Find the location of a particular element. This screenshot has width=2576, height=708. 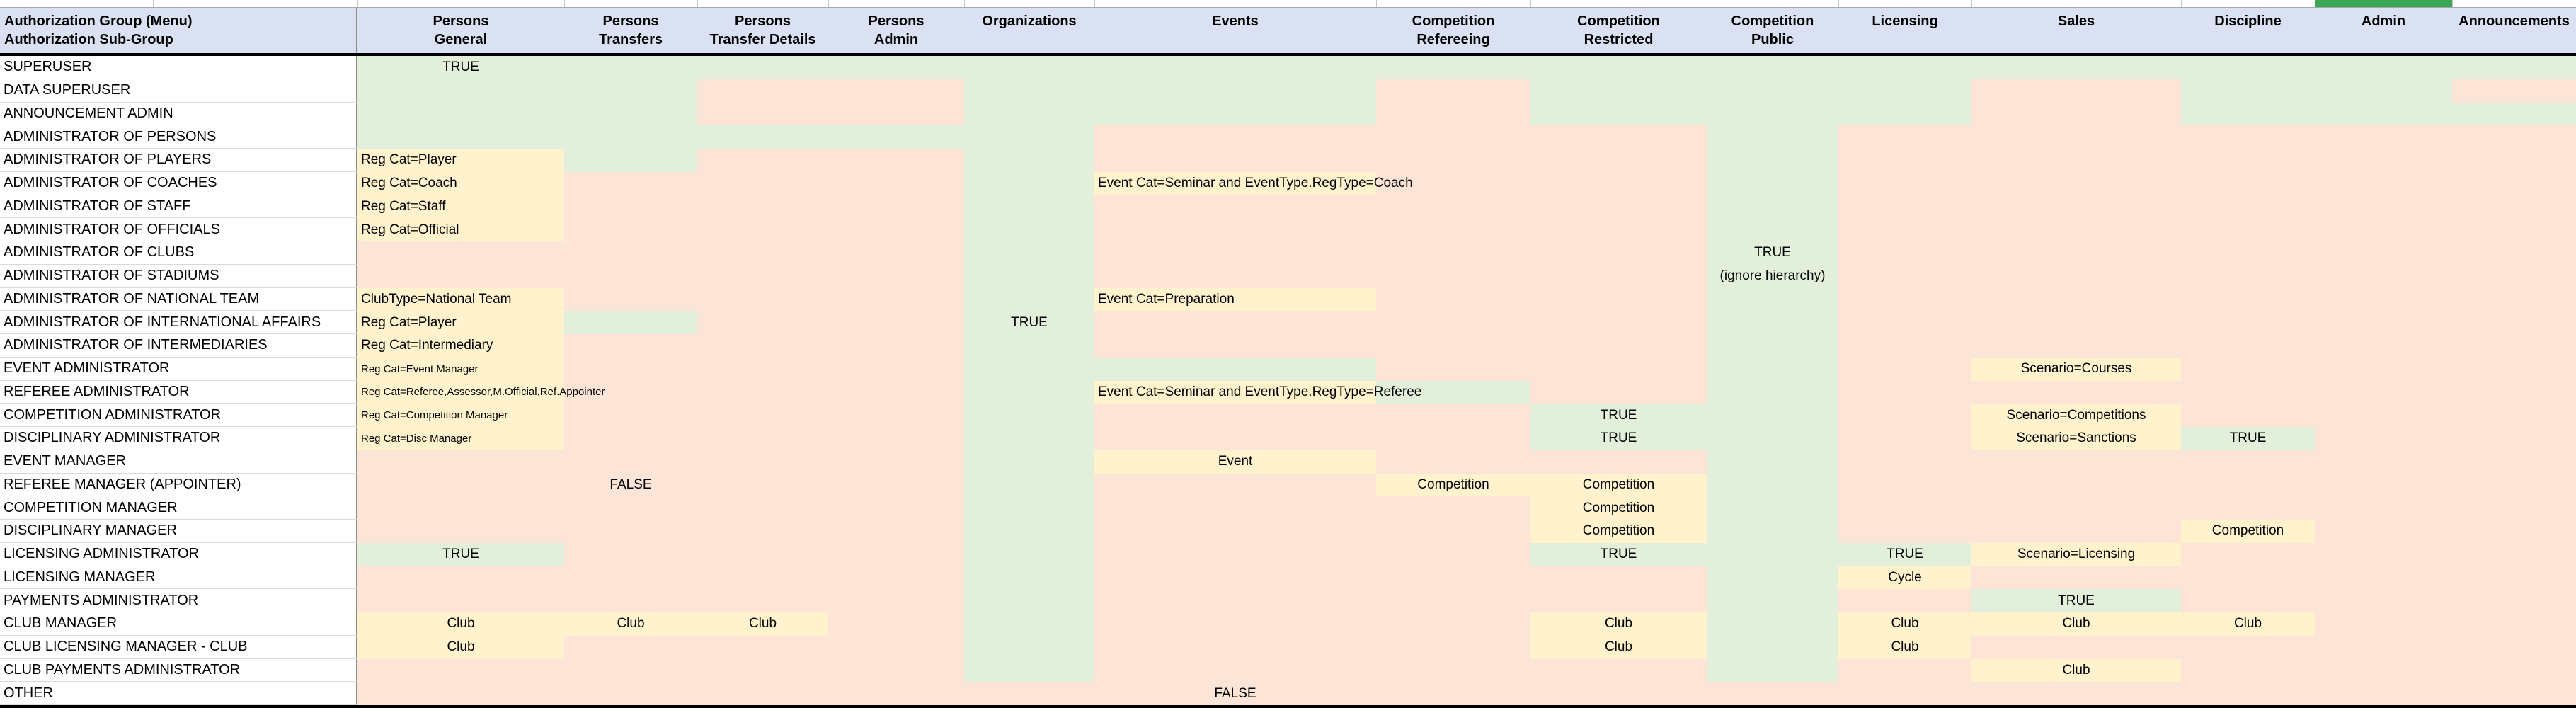

cell-sales: Scenario=Sanctions is located at coordinates (2076, 438).